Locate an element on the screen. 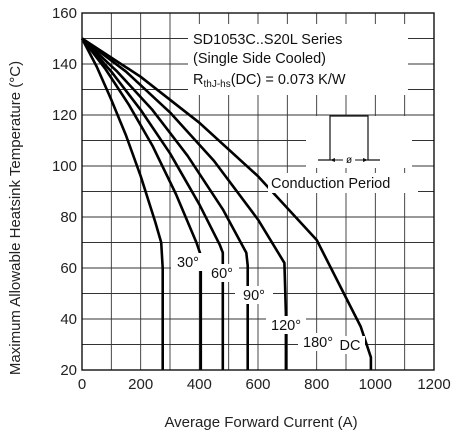 This screenshot has height=438, width=457. y-tick-label: 80 is located at coordinates (68, 217).